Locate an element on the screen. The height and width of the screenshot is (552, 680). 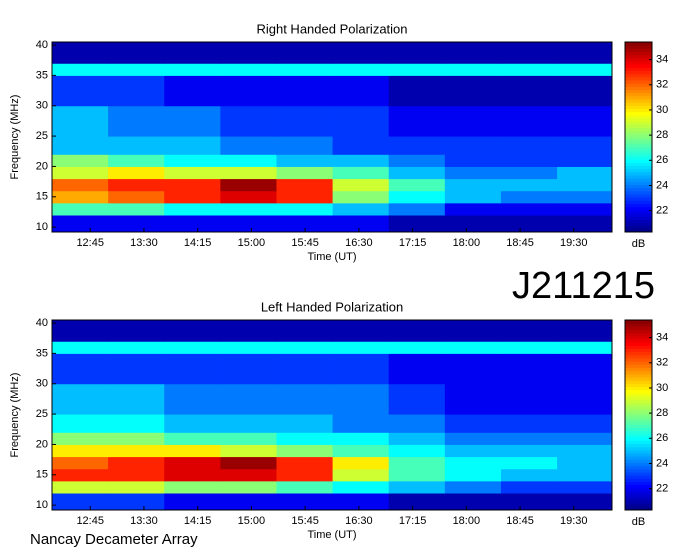
x-tick-label: 18:45 is located at coordinates (520, 521).